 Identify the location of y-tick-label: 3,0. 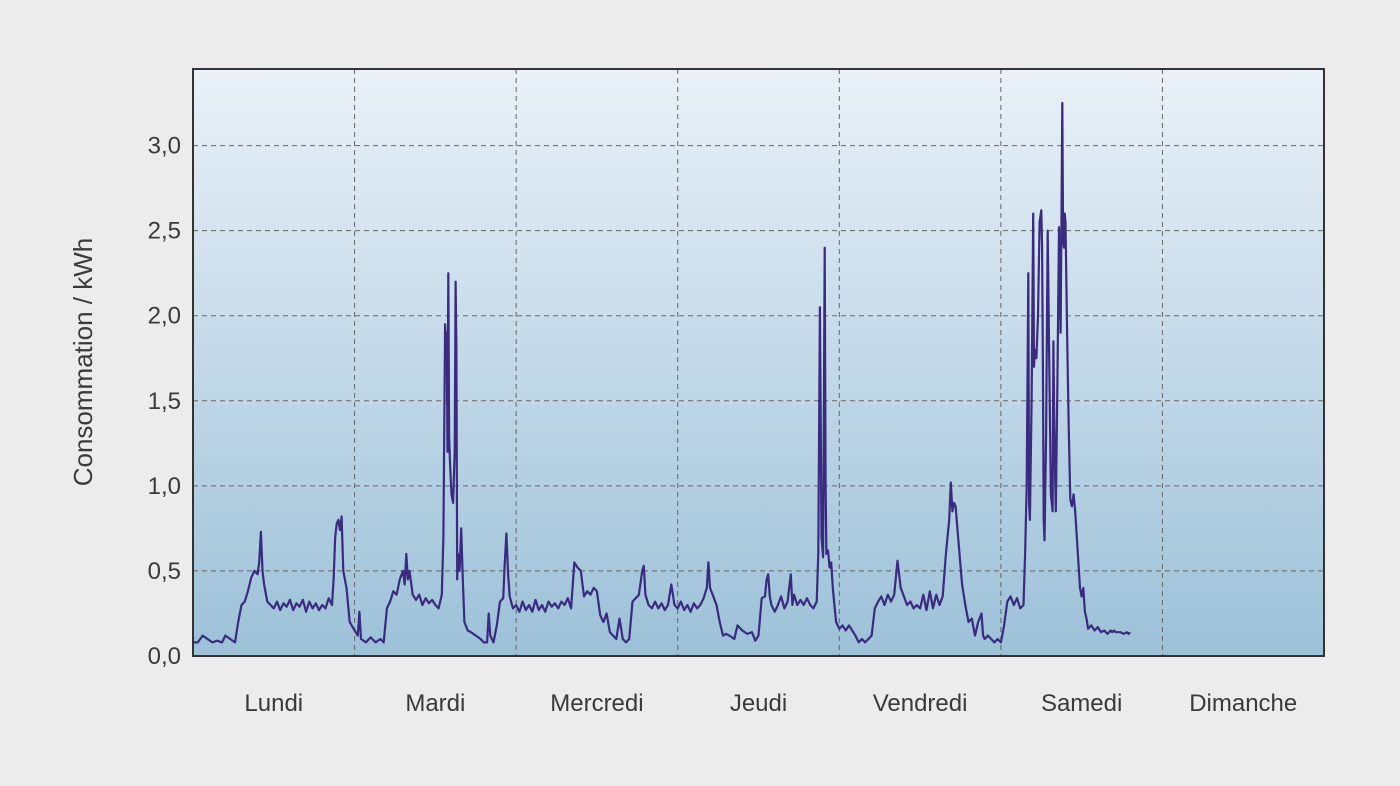
(164, 146).